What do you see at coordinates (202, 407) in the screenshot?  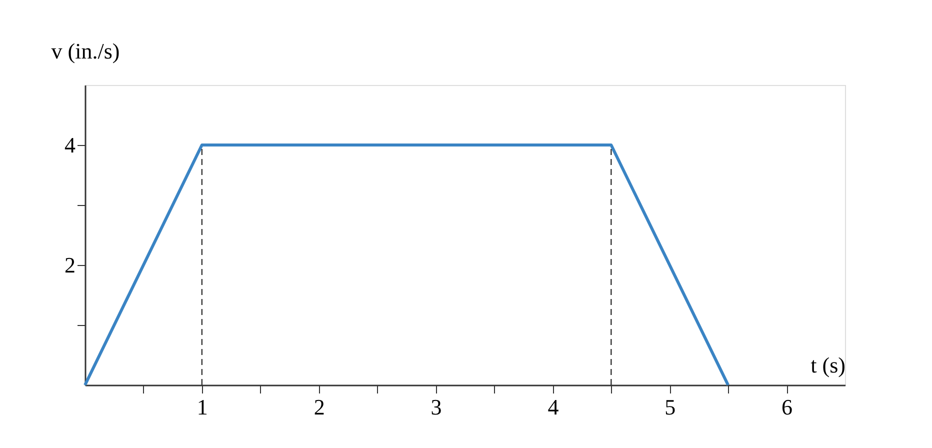 I see `x-tick-label: 1` at bounding box center [202, 407].